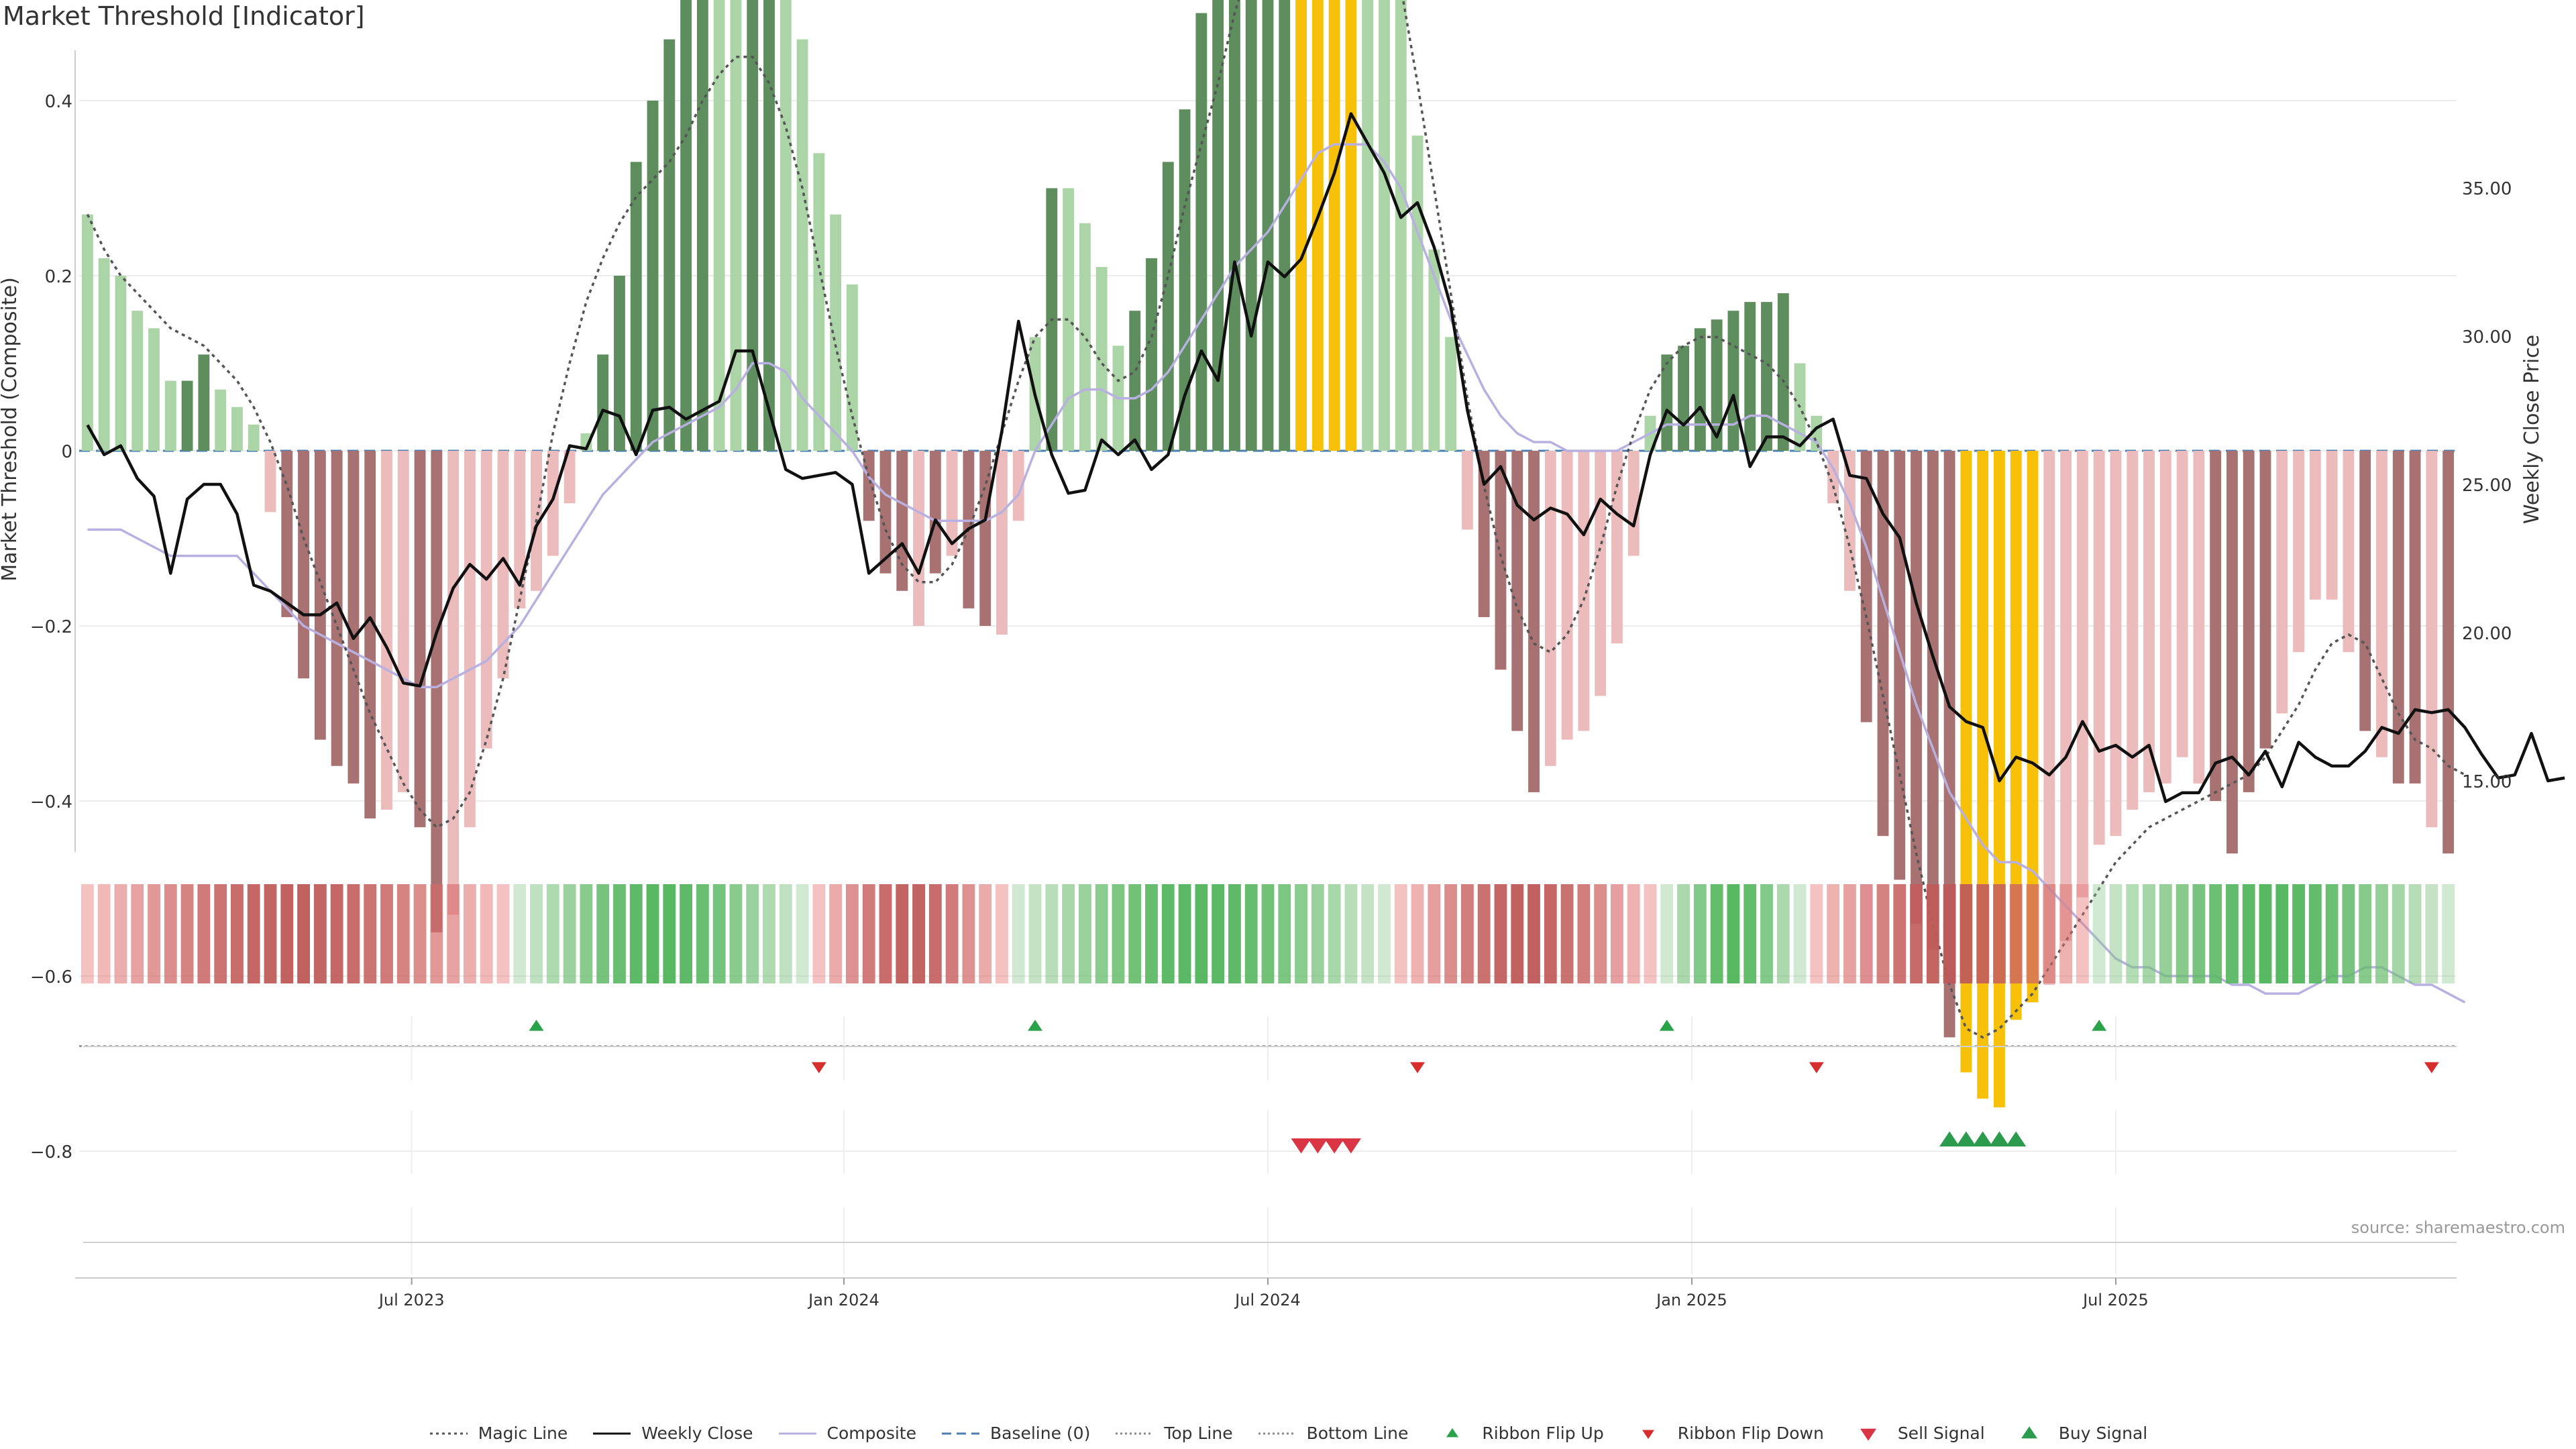 The image size is (2576, 1449). Describe the element at coordinates (1350, 1146) in the screenshot. I see `sell-signal-marker` at that location.